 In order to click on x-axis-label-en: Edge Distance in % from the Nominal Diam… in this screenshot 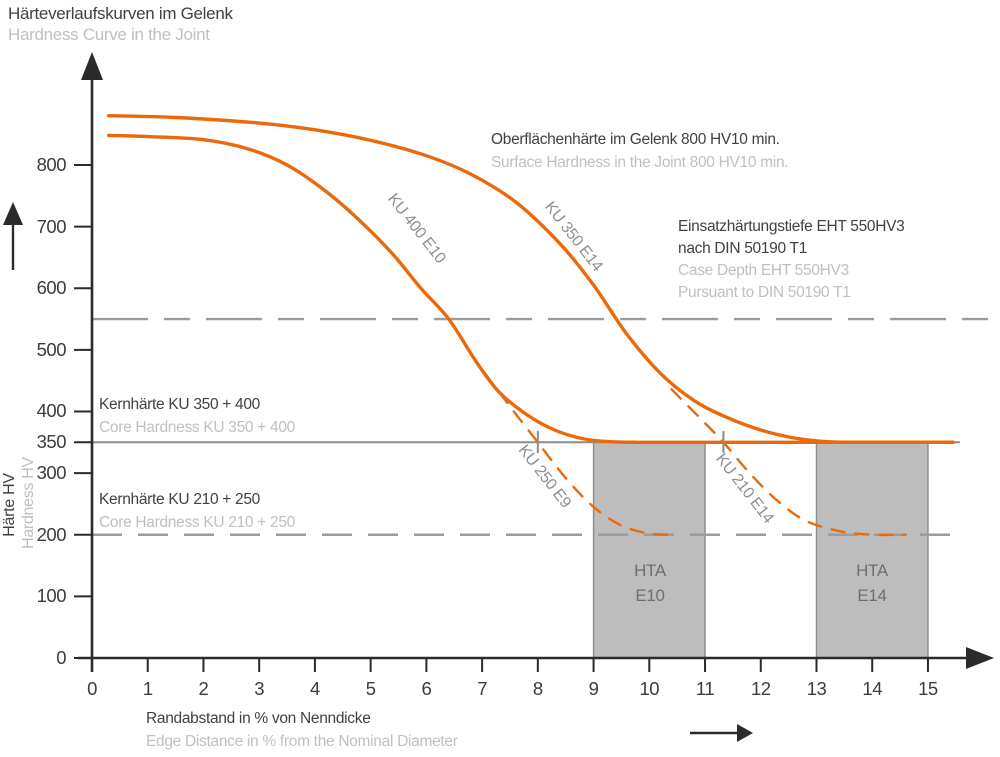, I will do `click(302, 741)`.